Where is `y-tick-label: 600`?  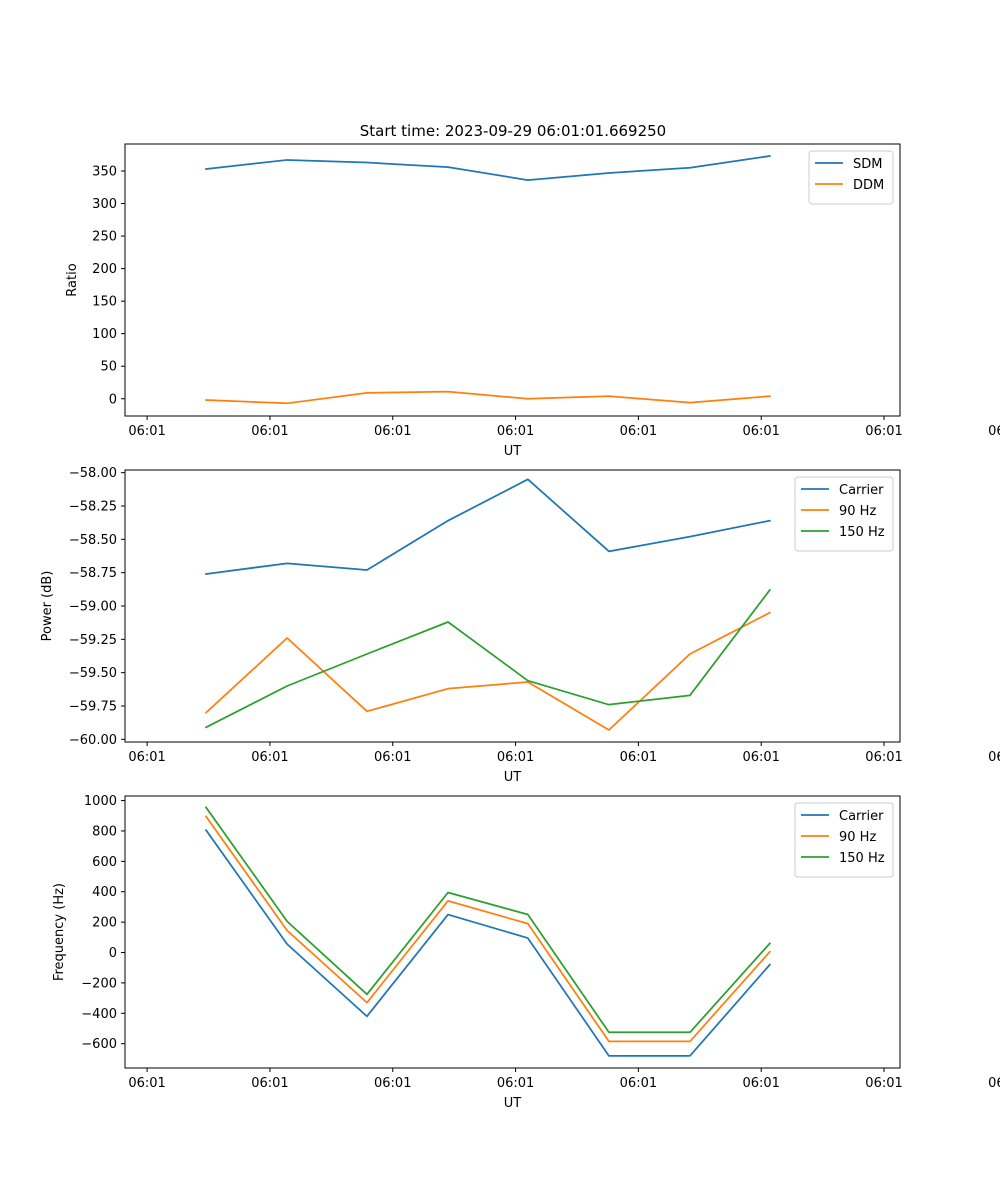
y-tick-label: 600 is located at coordinates (104, 862).